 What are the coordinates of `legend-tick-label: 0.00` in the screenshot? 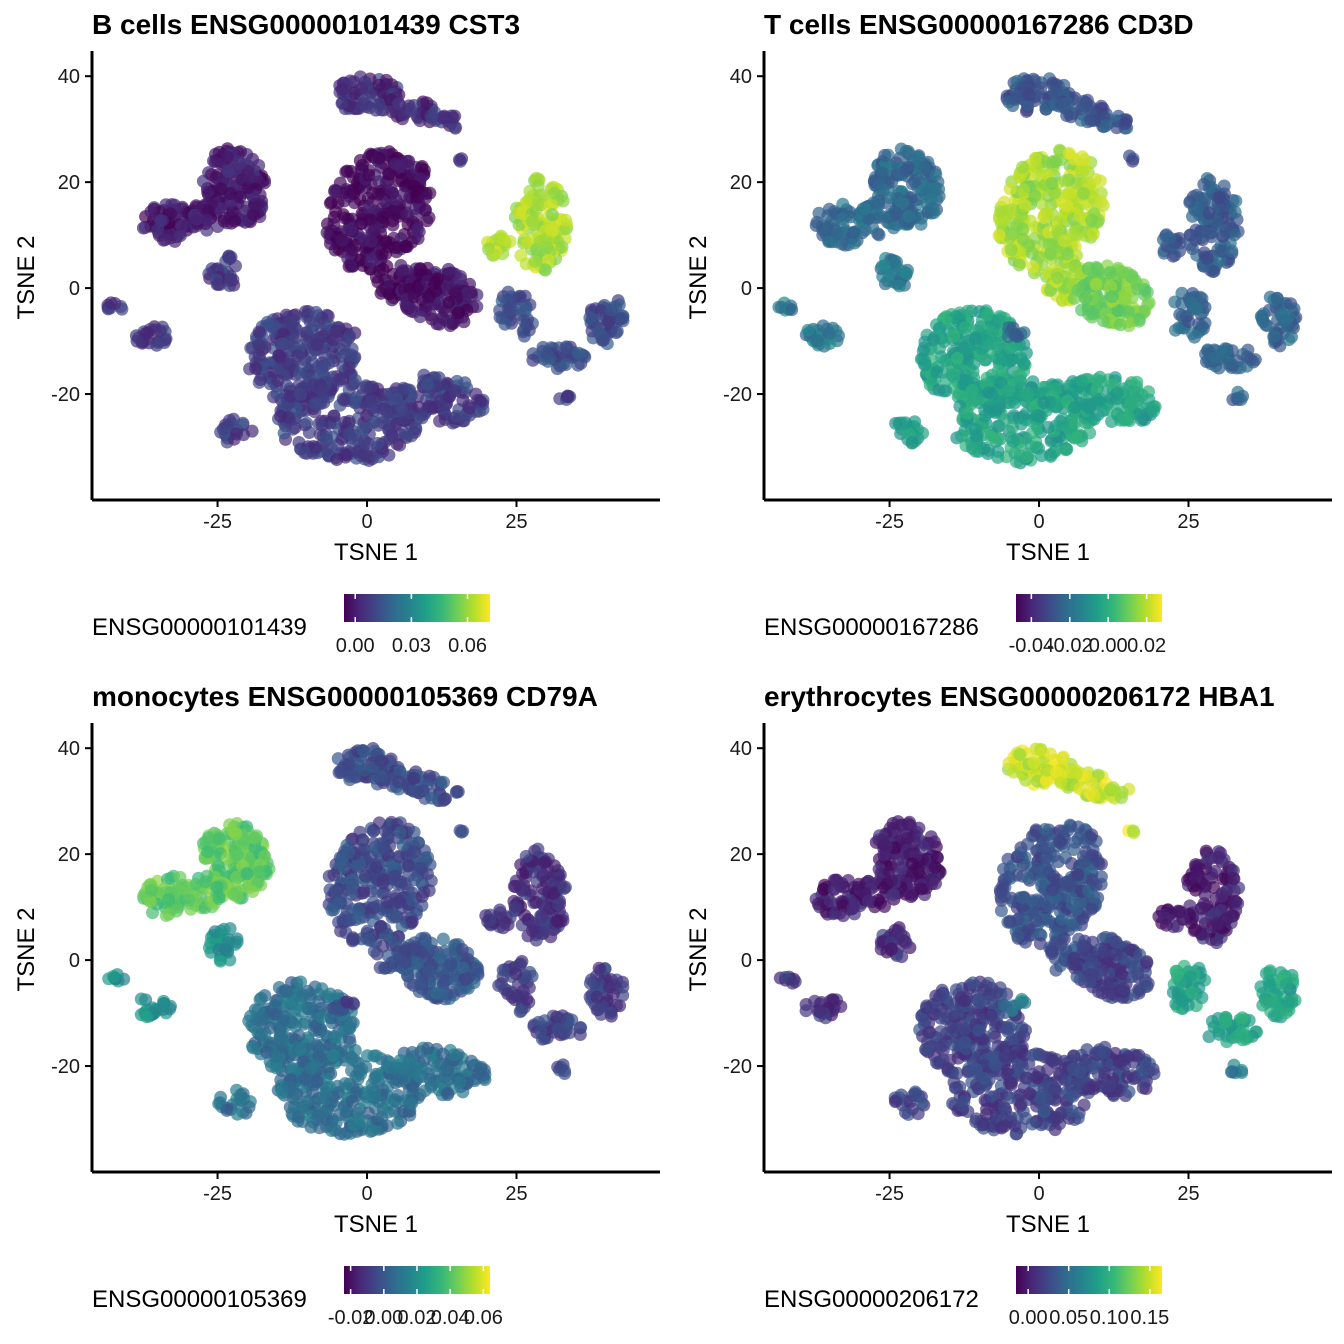 It's located at (355, 646).